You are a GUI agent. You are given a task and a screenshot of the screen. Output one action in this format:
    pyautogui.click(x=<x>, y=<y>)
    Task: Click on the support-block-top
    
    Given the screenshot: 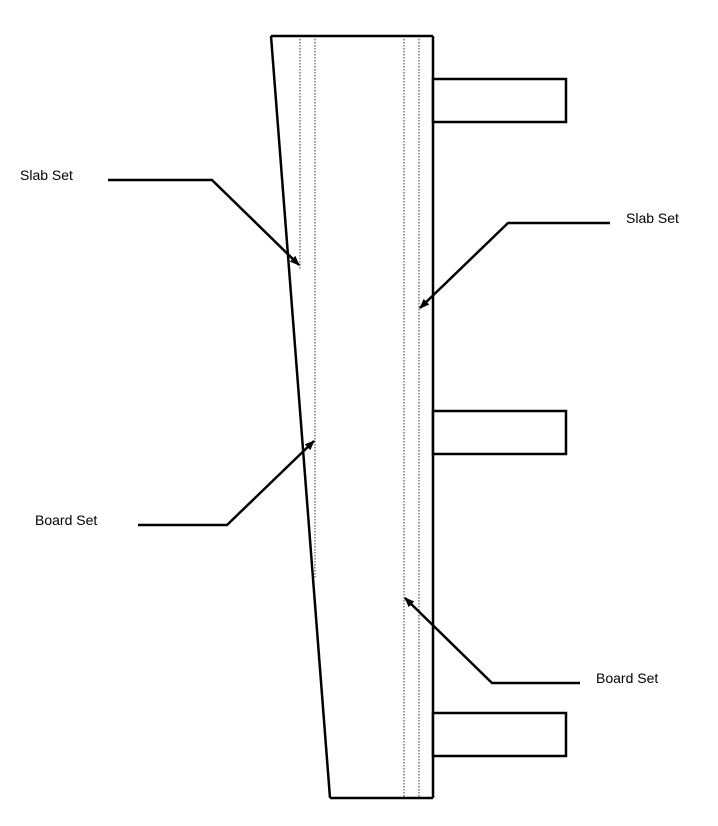 What is the action you would take?
    pyautogui.click(x=499, y=100)
    